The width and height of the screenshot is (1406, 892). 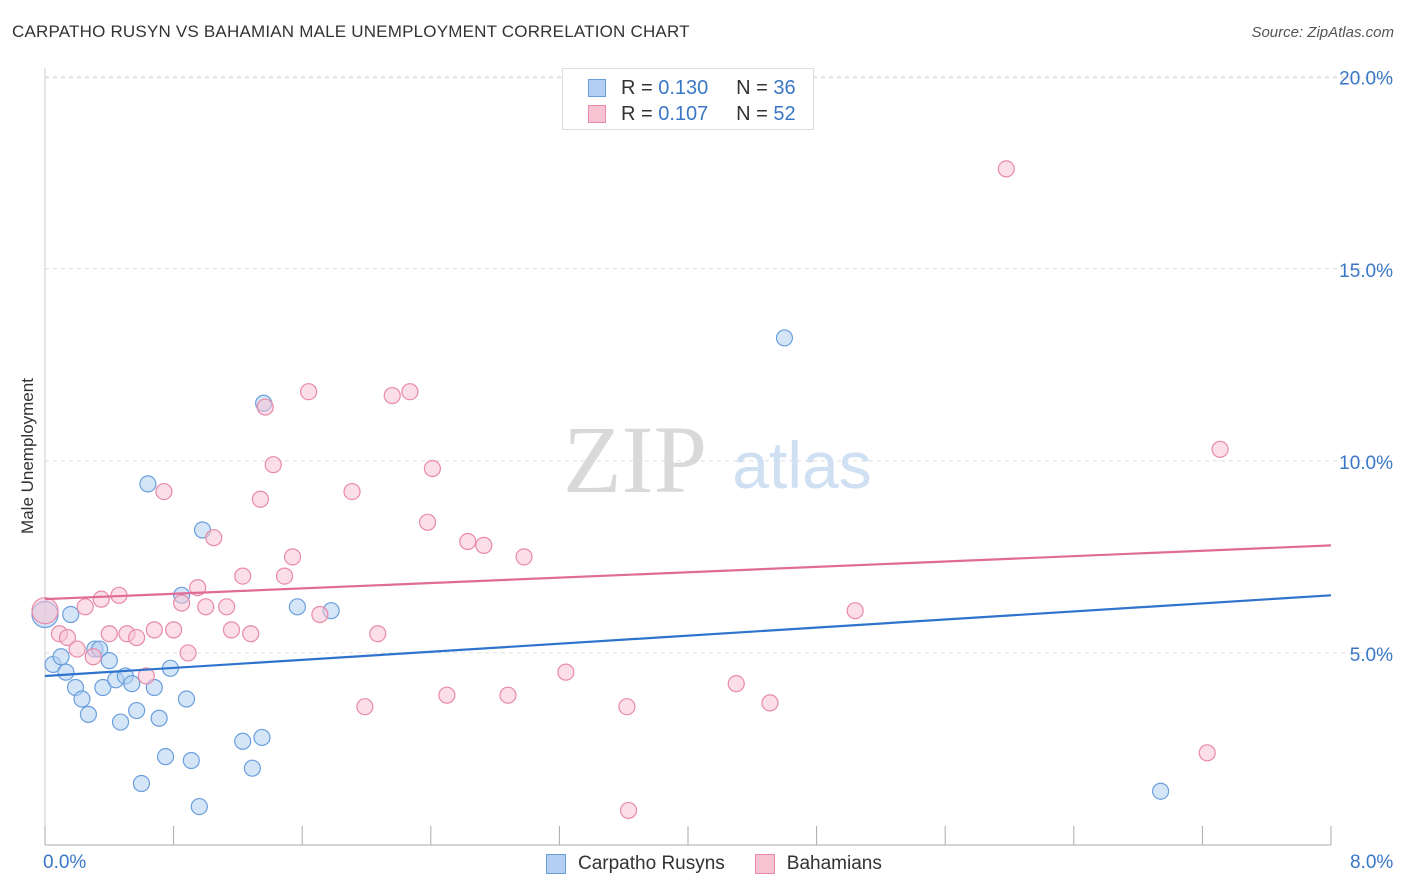 I want to click on x-tick-label-max: 8.0%, so click(x=1372, y=862).